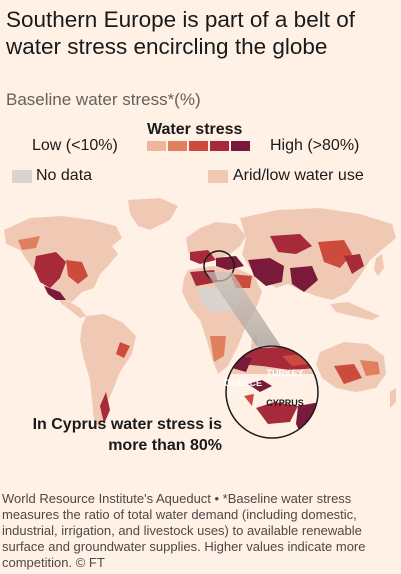 The height and width of the screenshot is (574, 401). Describe the element at coordinates (127, 435) in the screenshot. I see `cyprus-callout: In Cyprus water stress is more than 80%` at that location.